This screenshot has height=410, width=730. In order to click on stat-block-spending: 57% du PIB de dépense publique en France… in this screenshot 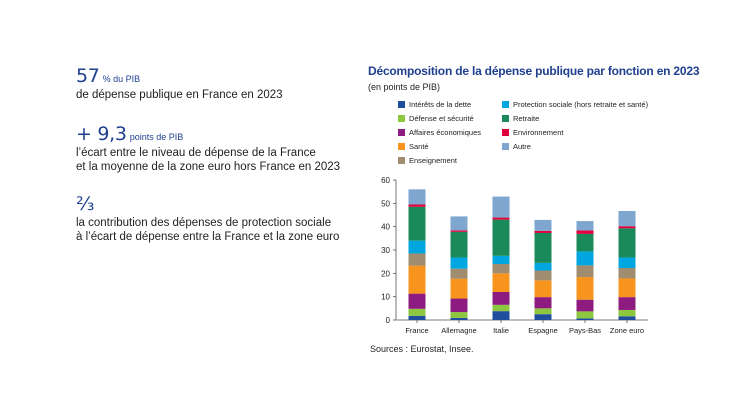, I will do `click(179, 84)`.